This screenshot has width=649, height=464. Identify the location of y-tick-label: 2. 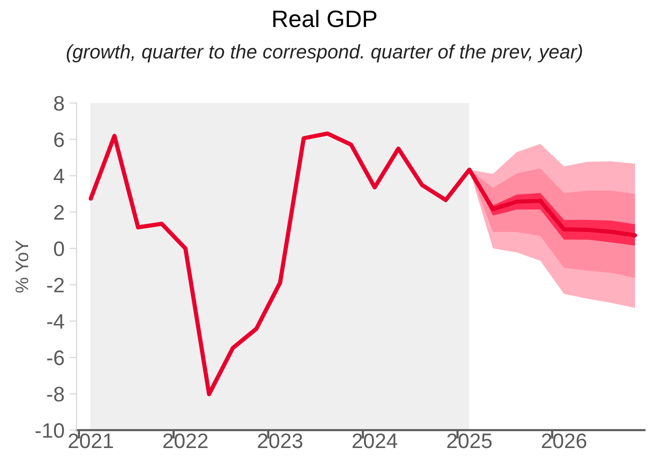
(59, 212).